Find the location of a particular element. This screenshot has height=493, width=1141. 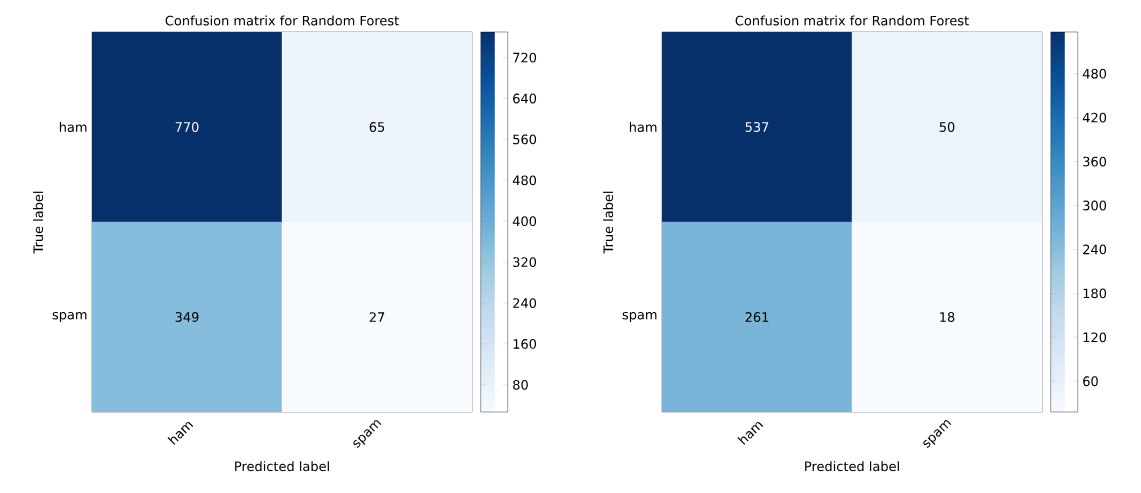

color-bar-label: 300 is located at coordinates (1095, 205).